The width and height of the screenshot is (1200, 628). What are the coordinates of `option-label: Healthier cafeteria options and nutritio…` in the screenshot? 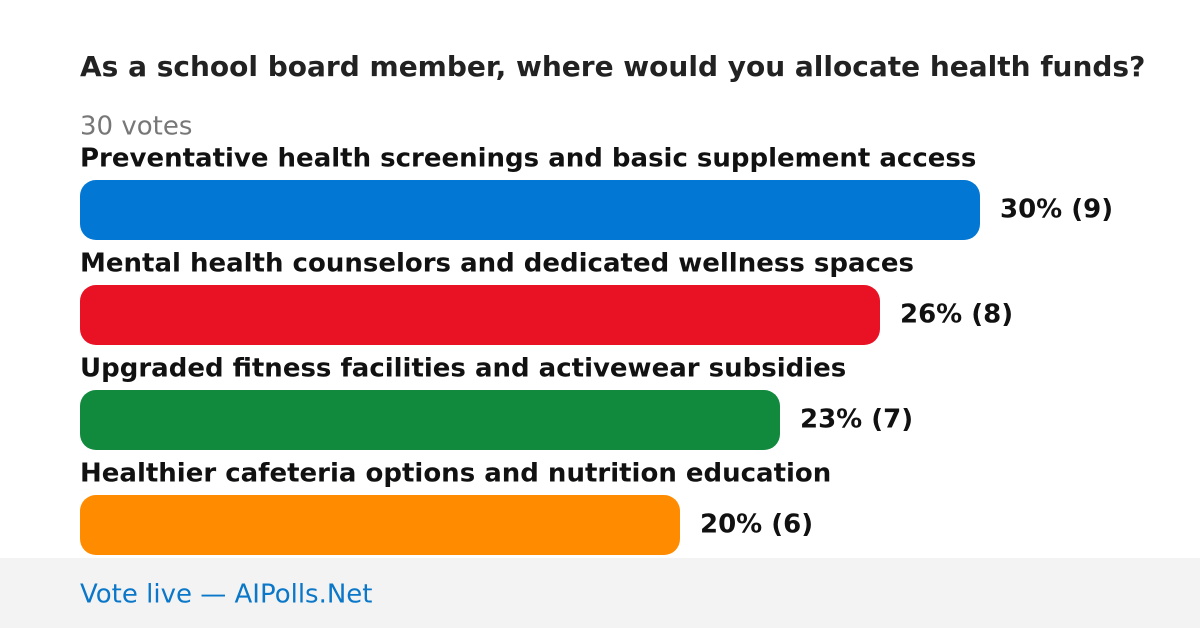 It's located at (455, 474).